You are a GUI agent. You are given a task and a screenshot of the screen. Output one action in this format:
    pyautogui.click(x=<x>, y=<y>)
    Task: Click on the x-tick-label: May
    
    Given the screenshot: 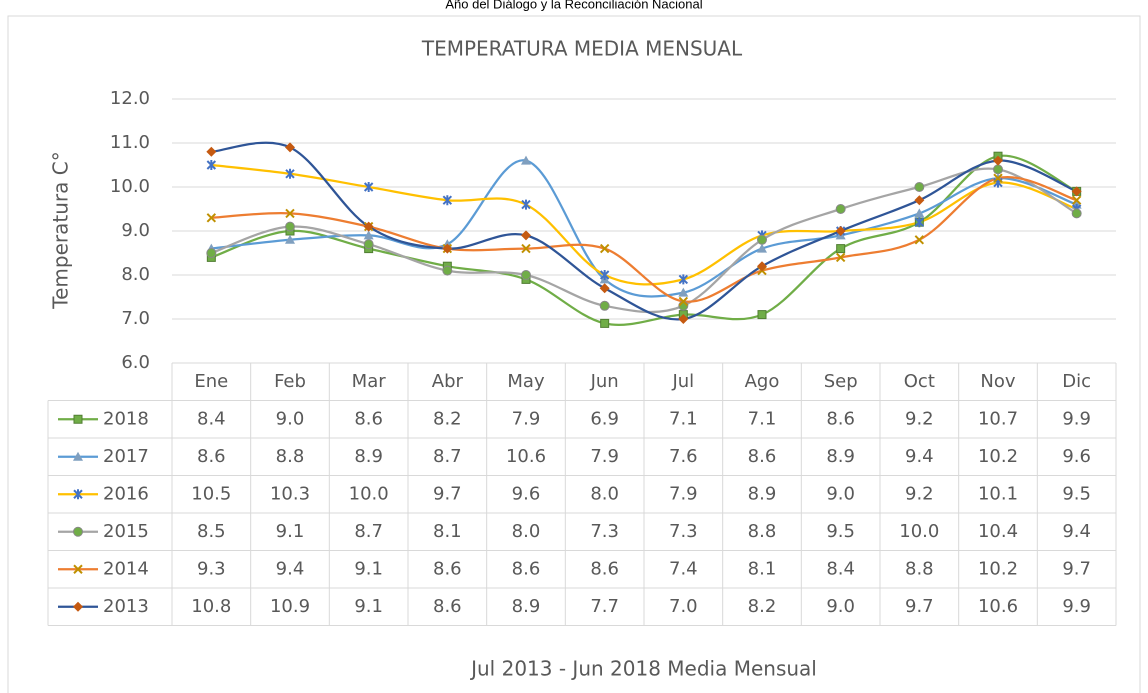 What is the action you would take?
    pyautogui.click(x=526, y=381)
    